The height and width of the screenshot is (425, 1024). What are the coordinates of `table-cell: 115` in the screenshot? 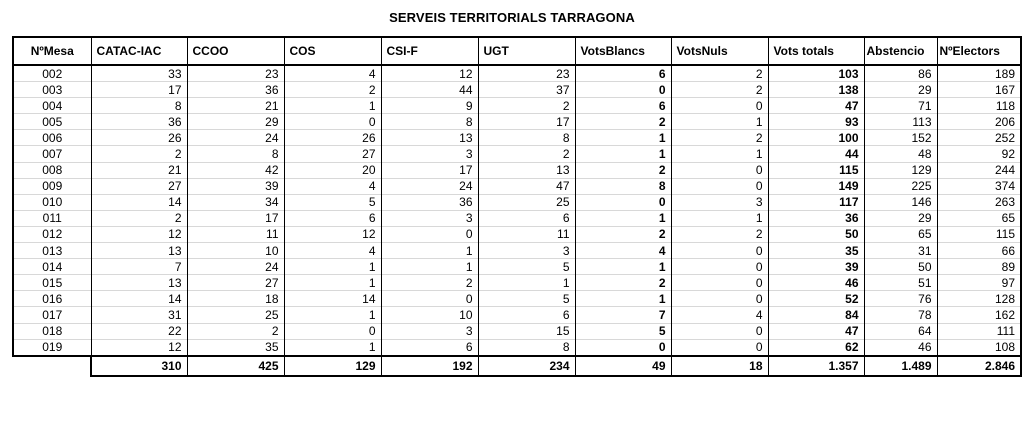 It's located at (816, 170).